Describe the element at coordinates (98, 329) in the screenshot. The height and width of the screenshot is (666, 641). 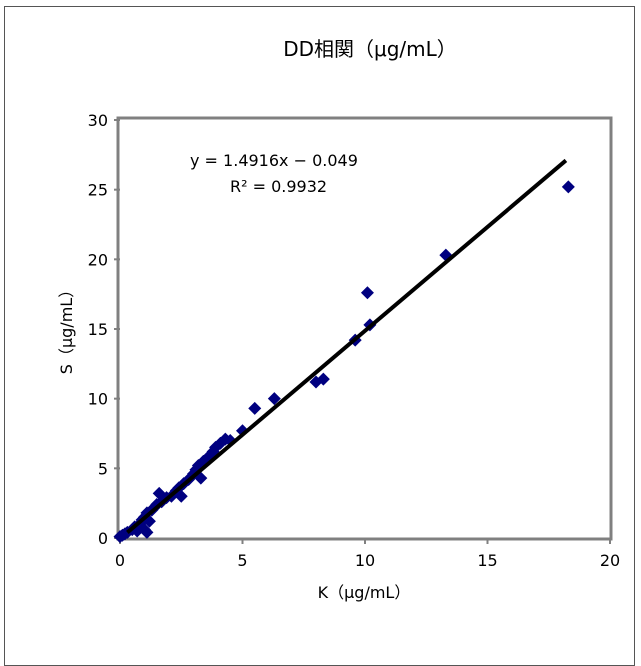
I see `y-tick-label: 15` at that location.